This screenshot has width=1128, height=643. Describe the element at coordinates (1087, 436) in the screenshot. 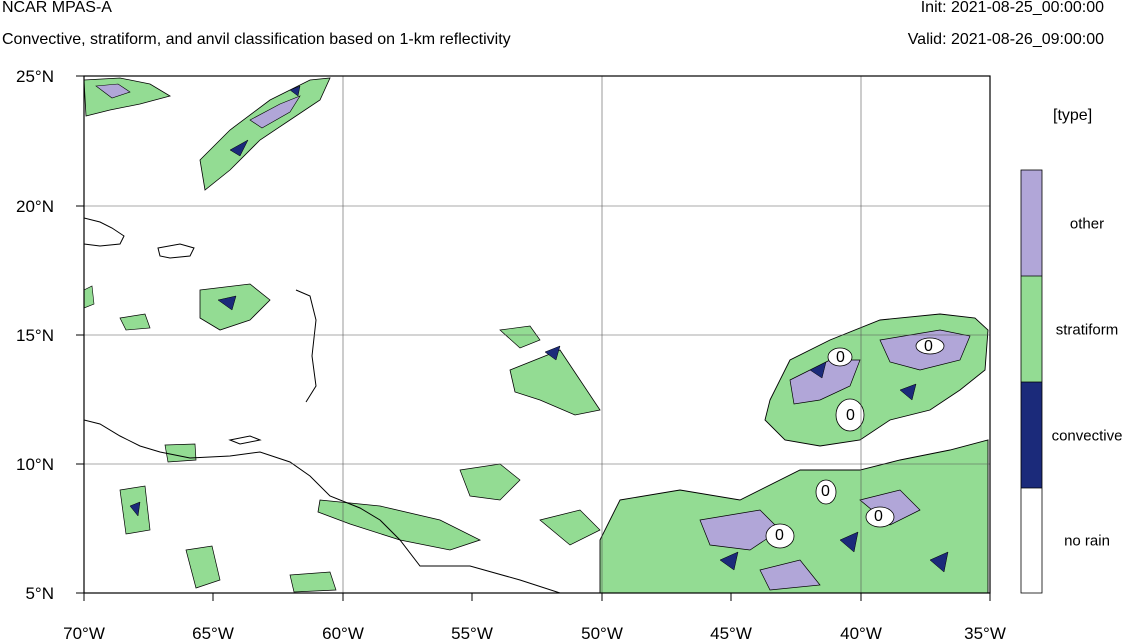

I see `colorbar-label-convective: convective` at that location.